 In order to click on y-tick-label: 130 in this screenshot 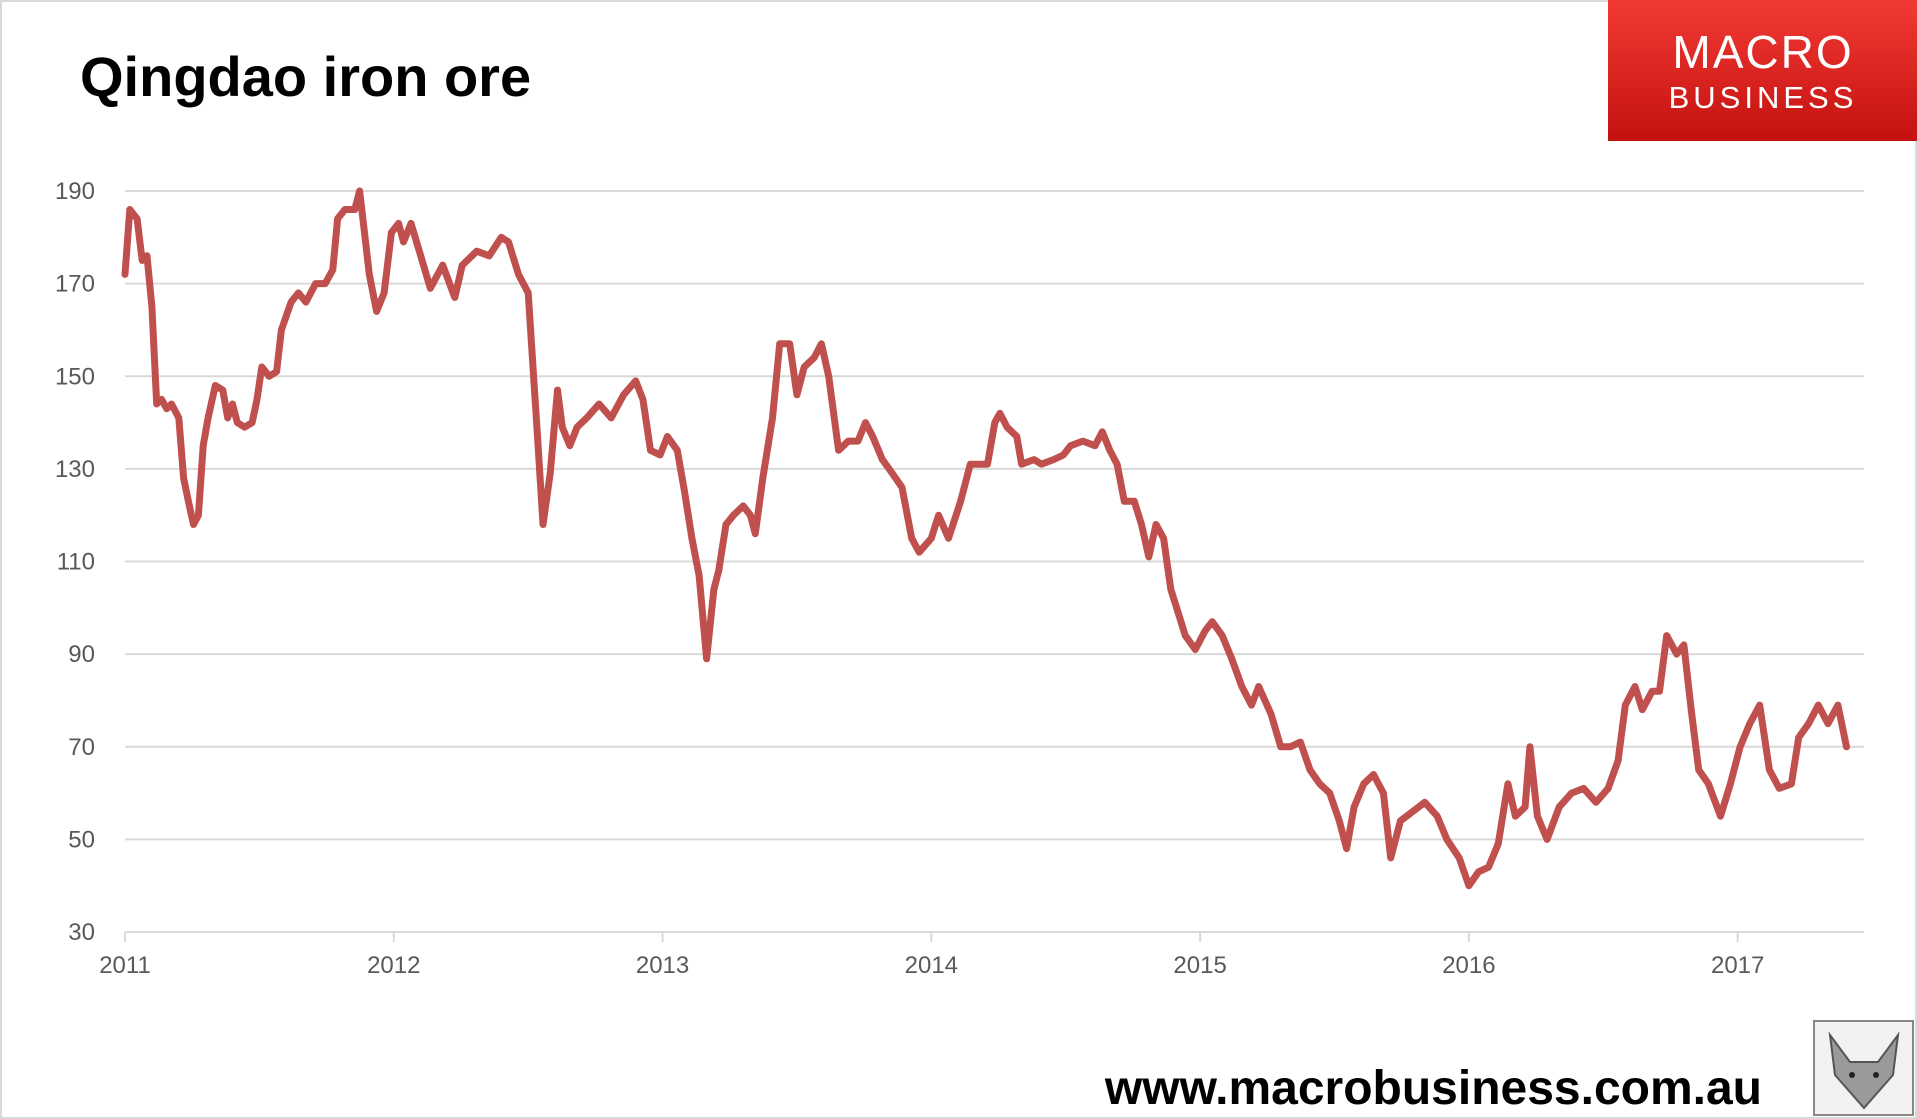, I will do `click(75, 469)`.